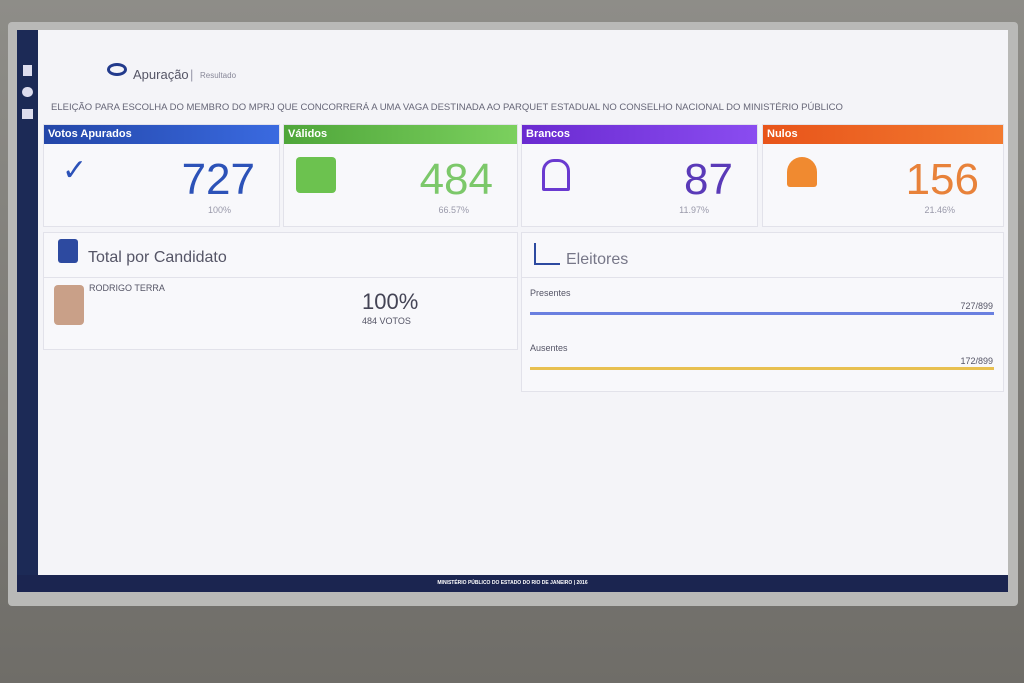 Image resolution: width=1024 pixels, height=683 pixels. Describe the element at coordinates (75, 170) in the screenshot. I see `check-icon: ✓` at that location.